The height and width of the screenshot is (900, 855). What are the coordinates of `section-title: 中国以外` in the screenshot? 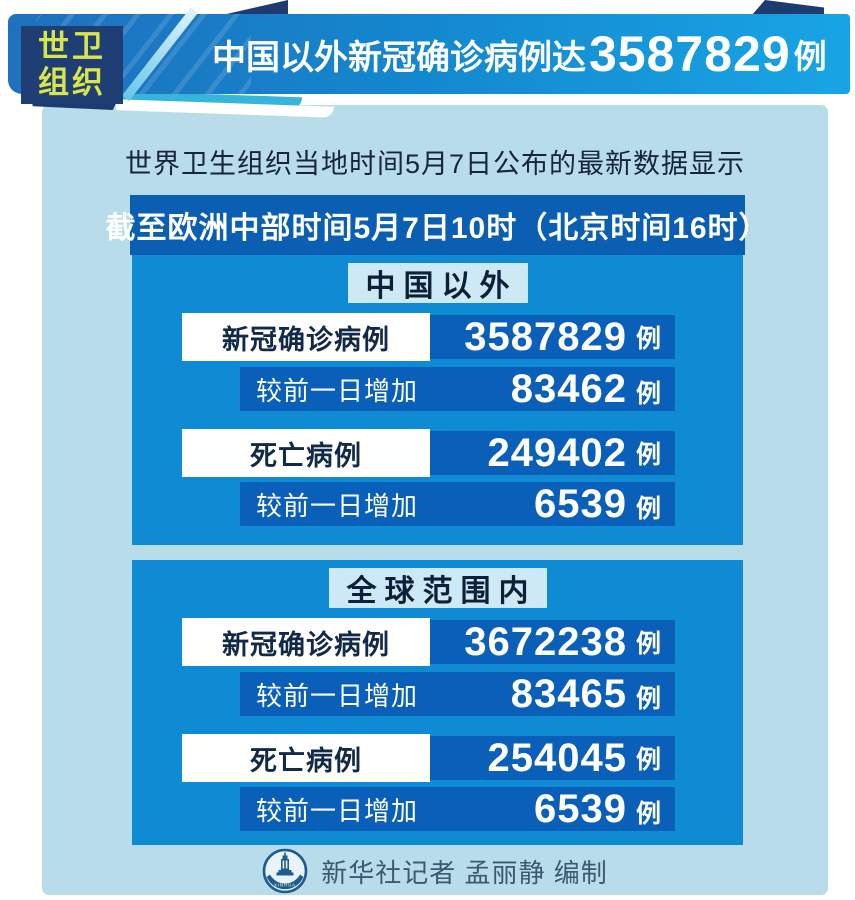 It's located at (437, 283).